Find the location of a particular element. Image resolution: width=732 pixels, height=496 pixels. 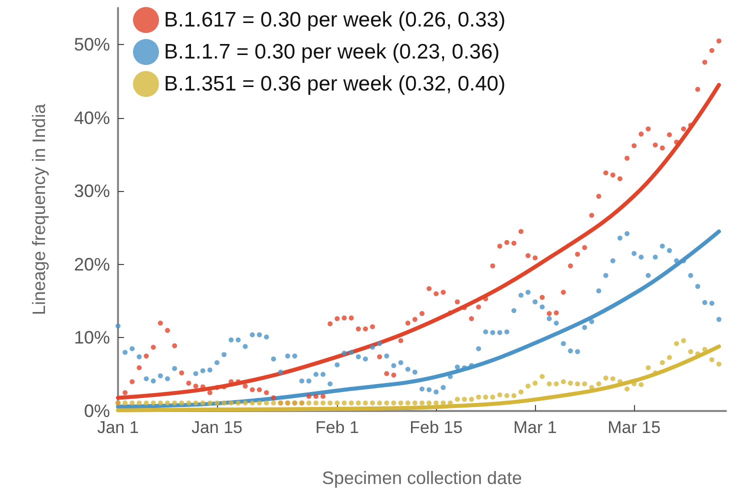

legend-label: B.1.351 = 0.36 per week (0.32, 0.40) is located at coordinates (335, 84).